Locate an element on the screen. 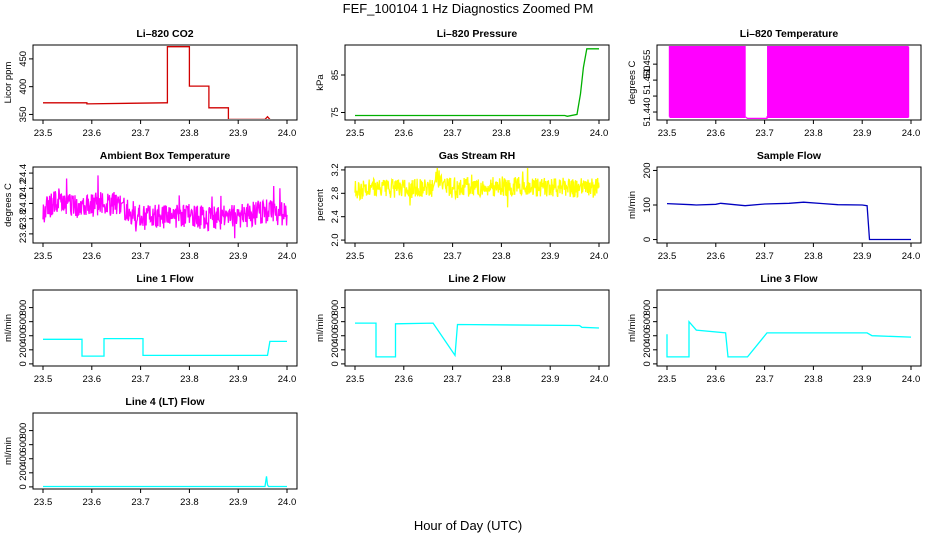 The height and width of the screenshot is (540, 936). y-tick-label: 3.2 is located at coordinates (335, 169).